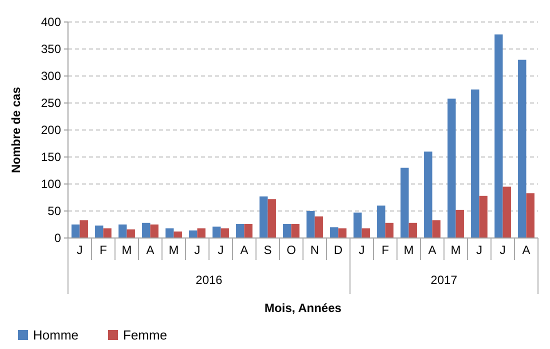 This screenshot has width=550, height=349. I want to click on x-tick-label: D, so click(338, 250).